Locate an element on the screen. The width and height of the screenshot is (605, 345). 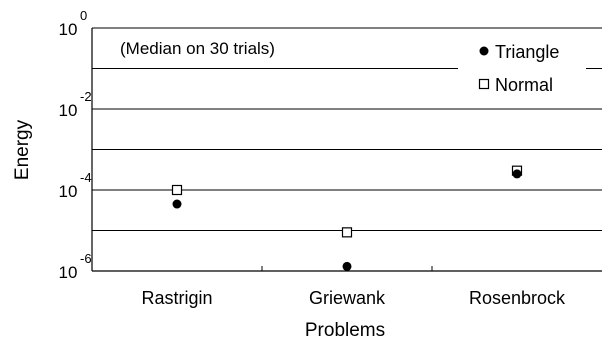
x-tick-label-rosenbrock: Rosenbrock is located at coordinates (517, 298).